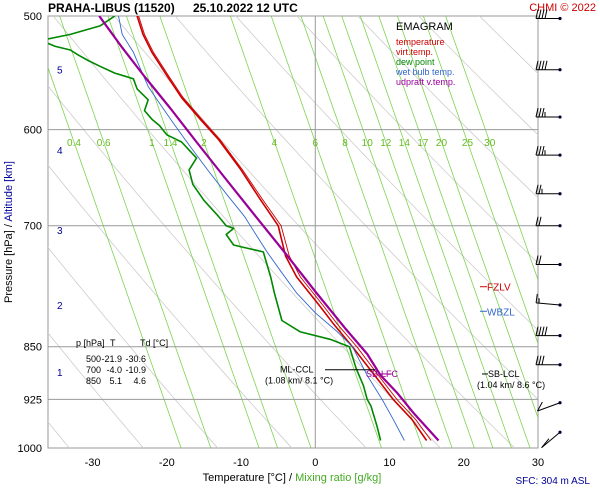 The height and width of the screenshot is (500, 600). What do you see at coordinates (152, 143) in the screenshot?
I see `mixing-ratio-label: 1` at bounding box center [152, 143].